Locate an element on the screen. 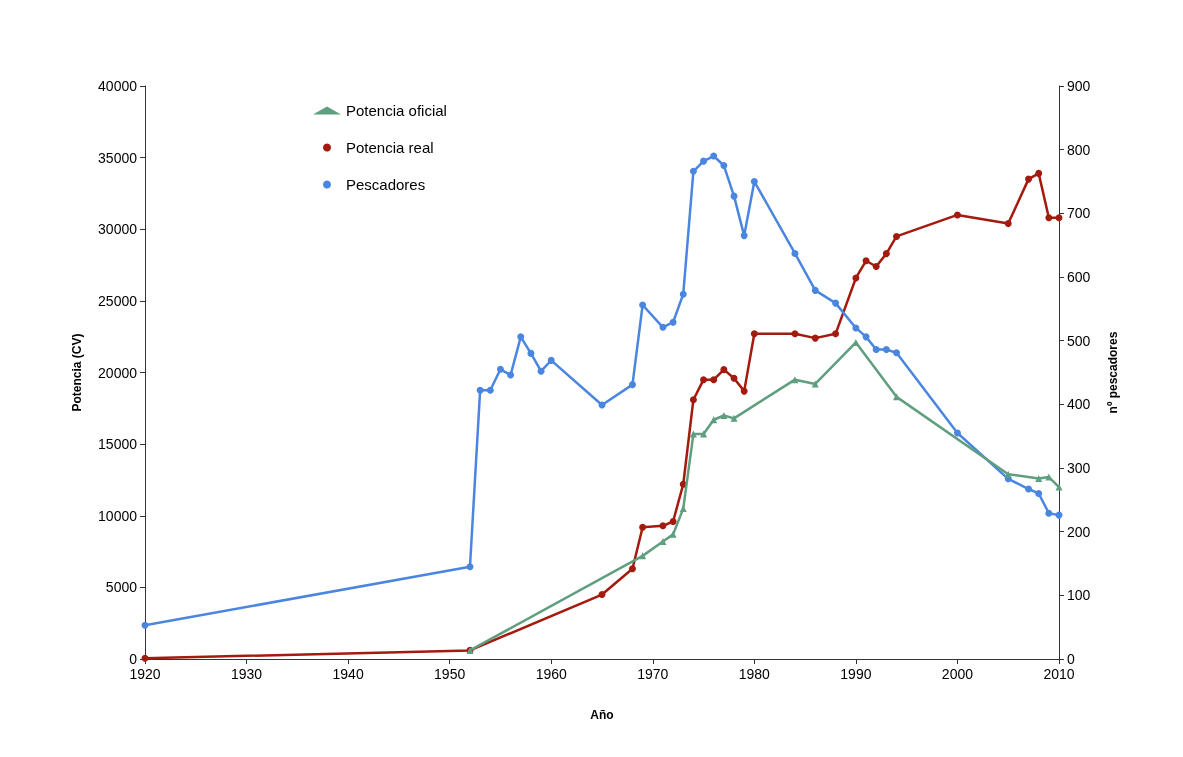 This screenshot has height=757, width=1183. y2-tick-label: 700 is located at coordinates (1079, 213).